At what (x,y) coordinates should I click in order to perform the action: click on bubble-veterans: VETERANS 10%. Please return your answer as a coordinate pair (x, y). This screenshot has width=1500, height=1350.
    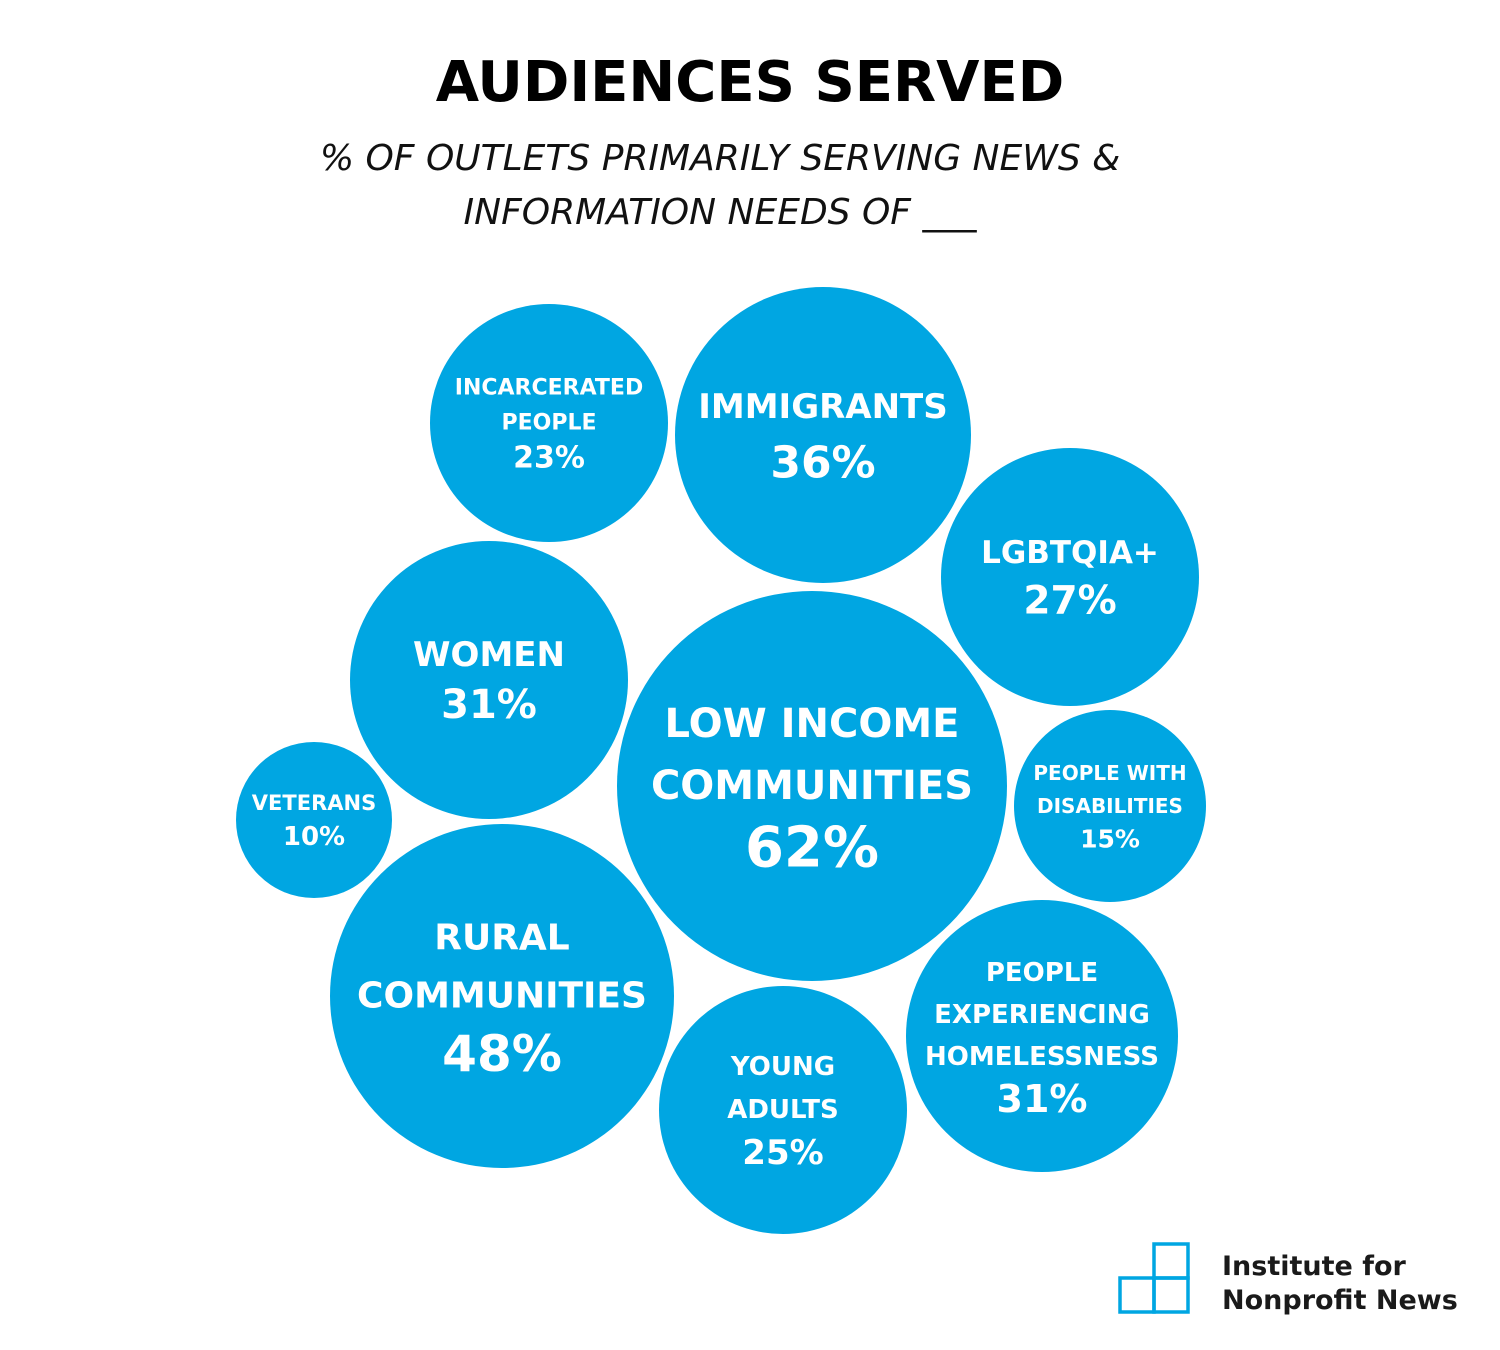
    Looking at the image, I should click on (314, 820).